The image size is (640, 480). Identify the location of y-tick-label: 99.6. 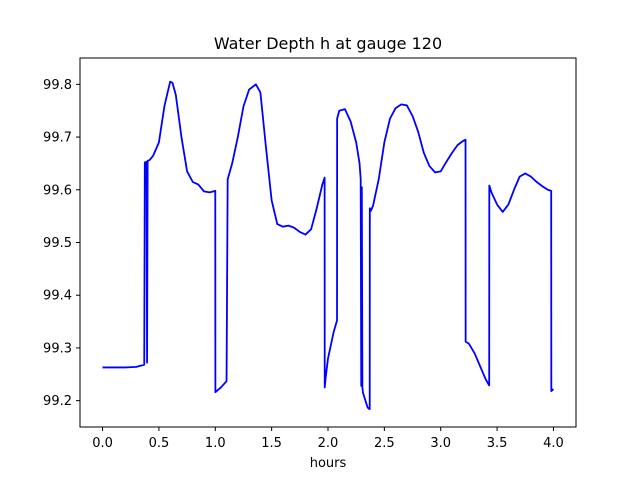
(57, 190).